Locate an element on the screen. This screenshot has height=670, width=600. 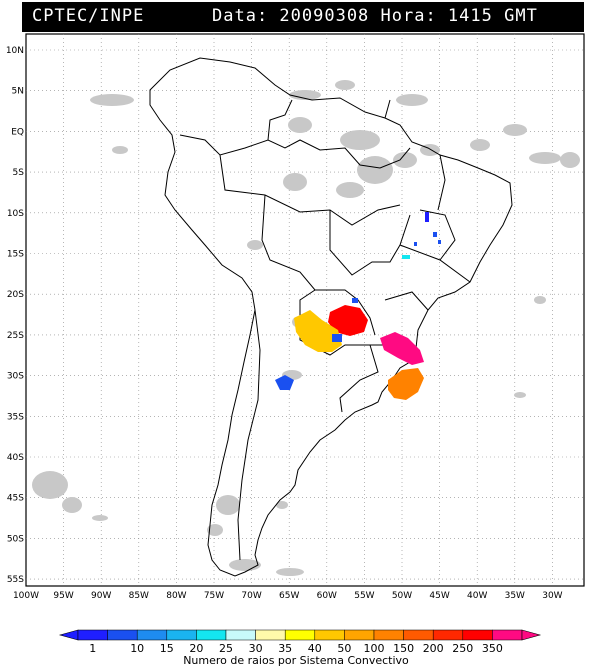
colorbar-tick-label: 20 is located at coordinates (196, 648).